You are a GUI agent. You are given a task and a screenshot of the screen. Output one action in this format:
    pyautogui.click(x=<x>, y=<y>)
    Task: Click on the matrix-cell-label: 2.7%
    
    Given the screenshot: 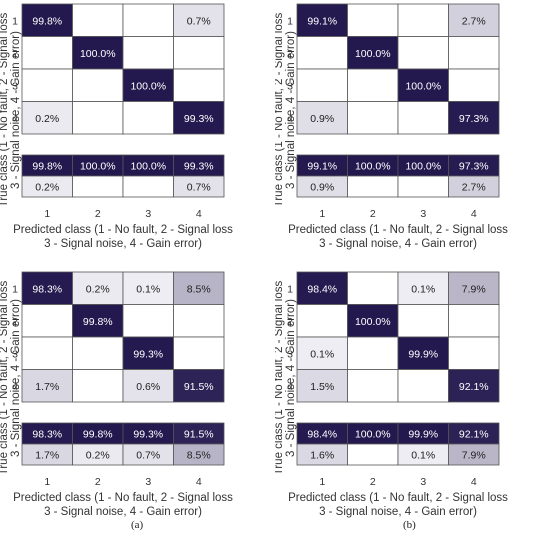 What is the action you would take?
    pyautogui.click(x=474, y=21)
    